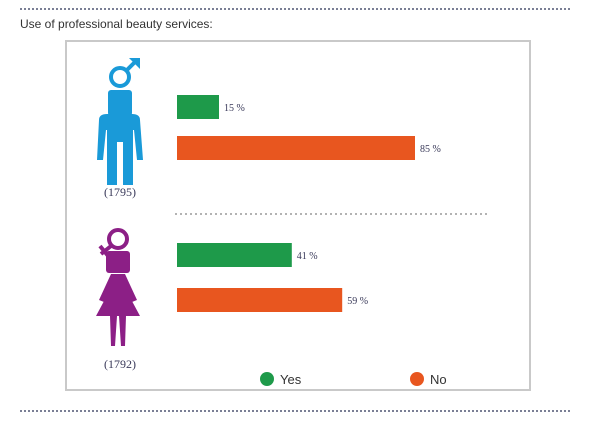 This screenshot has width=595, height=423. I want to click on legend-no-swatch, so click(417, 379).